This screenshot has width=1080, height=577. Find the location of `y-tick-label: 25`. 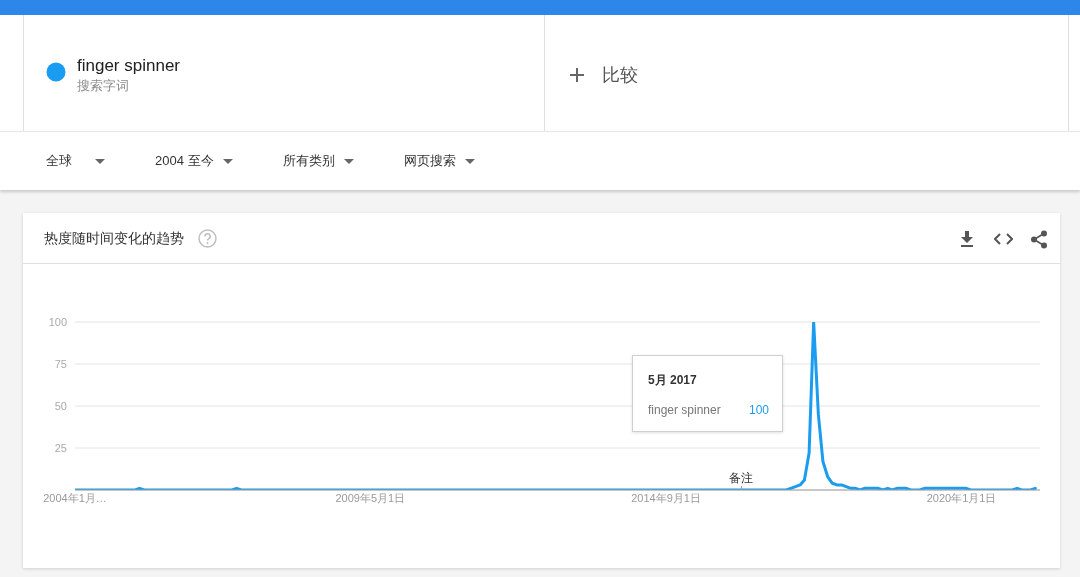

y-tick-label: 25 is located at coordinates (60, 447).